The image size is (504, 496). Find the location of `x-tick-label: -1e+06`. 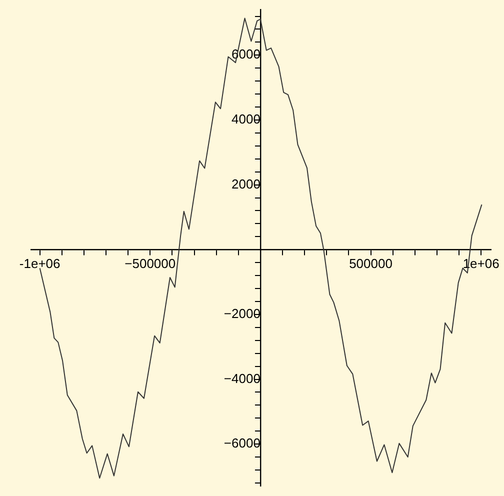

x-tick-label: -1e+06 is located at coordinates (39, 263).